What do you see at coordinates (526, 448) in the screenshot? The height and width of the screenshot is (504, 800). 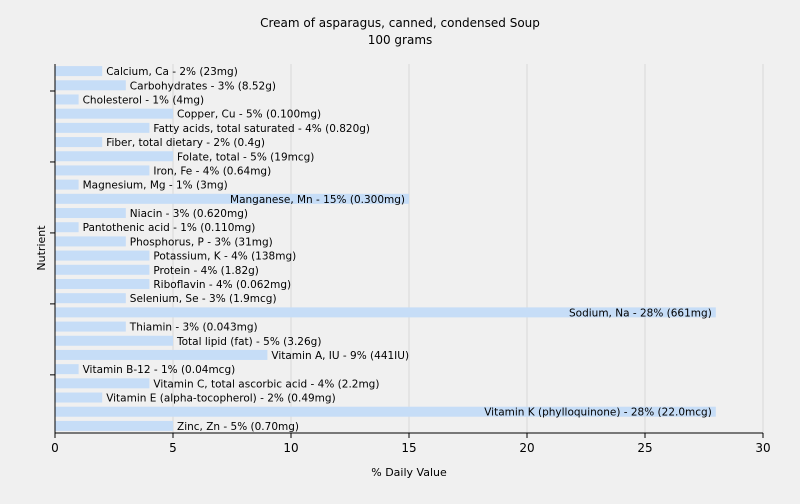 I see `x-tick-label: 20` at bounding box center [526, 448].